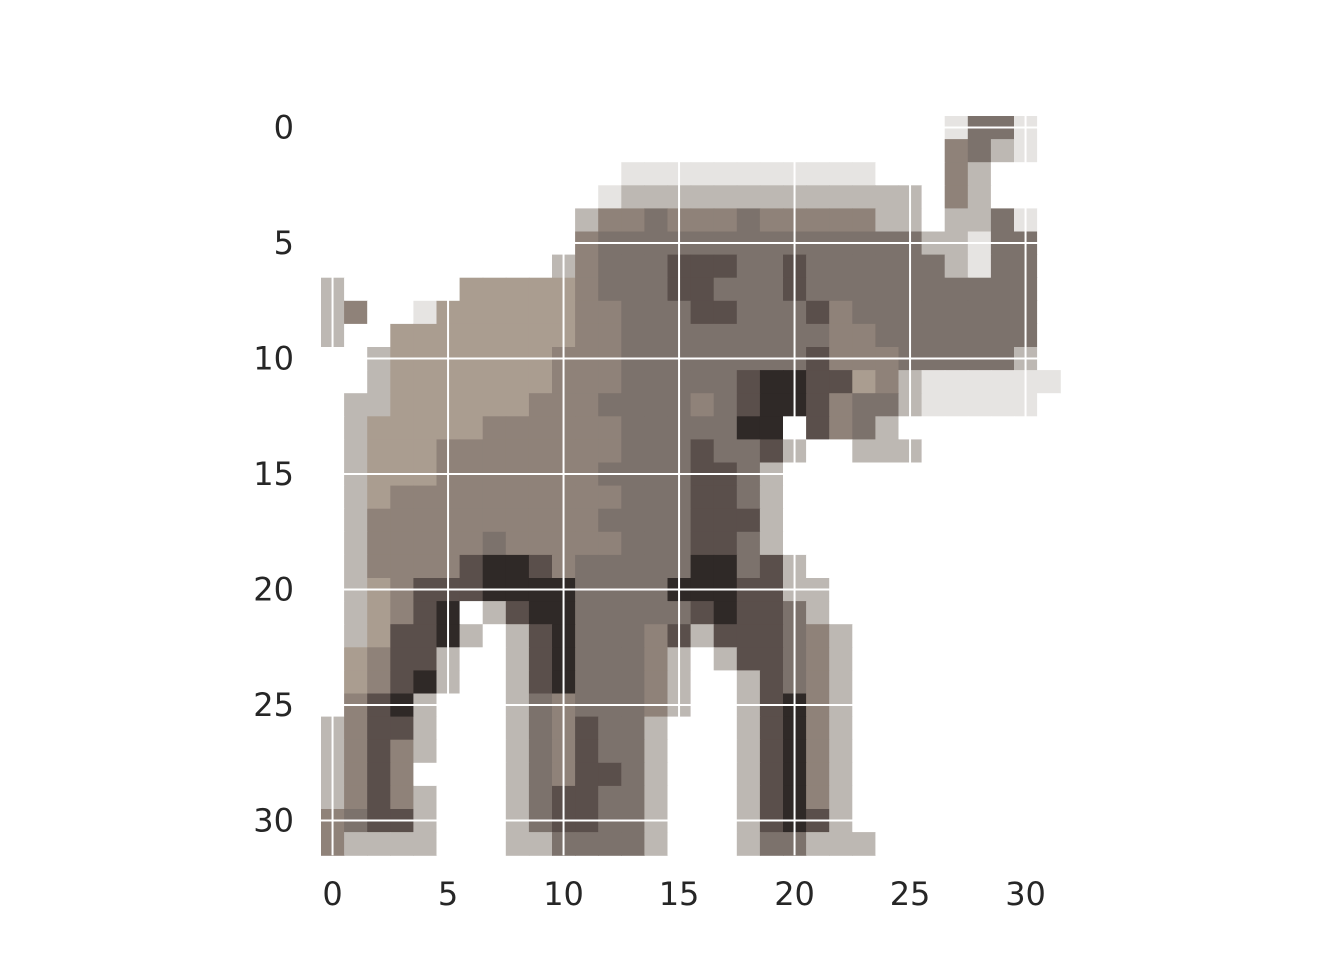 The height and width of the screenshot is (960, 1344). Describe the element at coordinates (273, 590) in the screenshot. I see `y-tick-label-20: 20` at that location.